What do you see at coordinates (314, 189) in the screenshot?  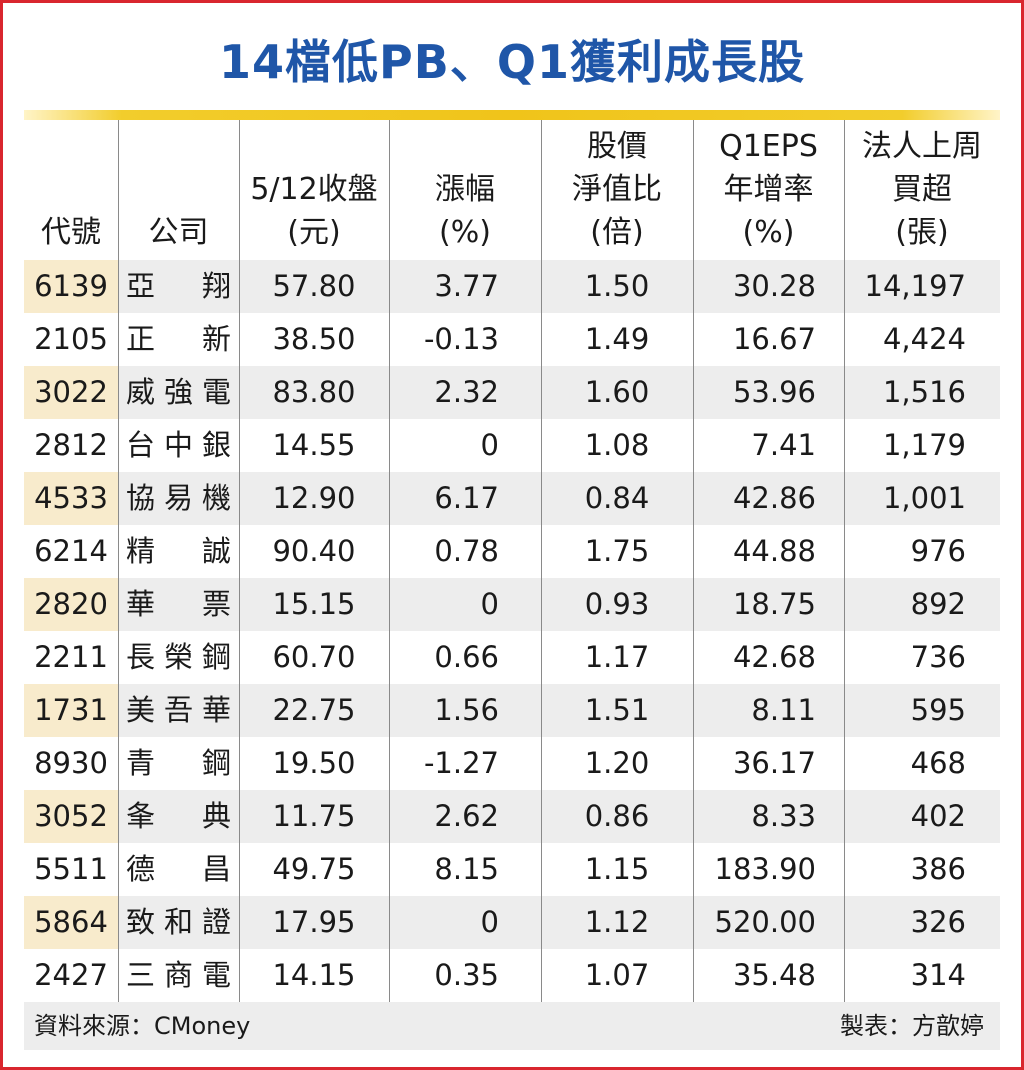 I see `header-line: 5/12收盤` at bounding box center [314, 189].